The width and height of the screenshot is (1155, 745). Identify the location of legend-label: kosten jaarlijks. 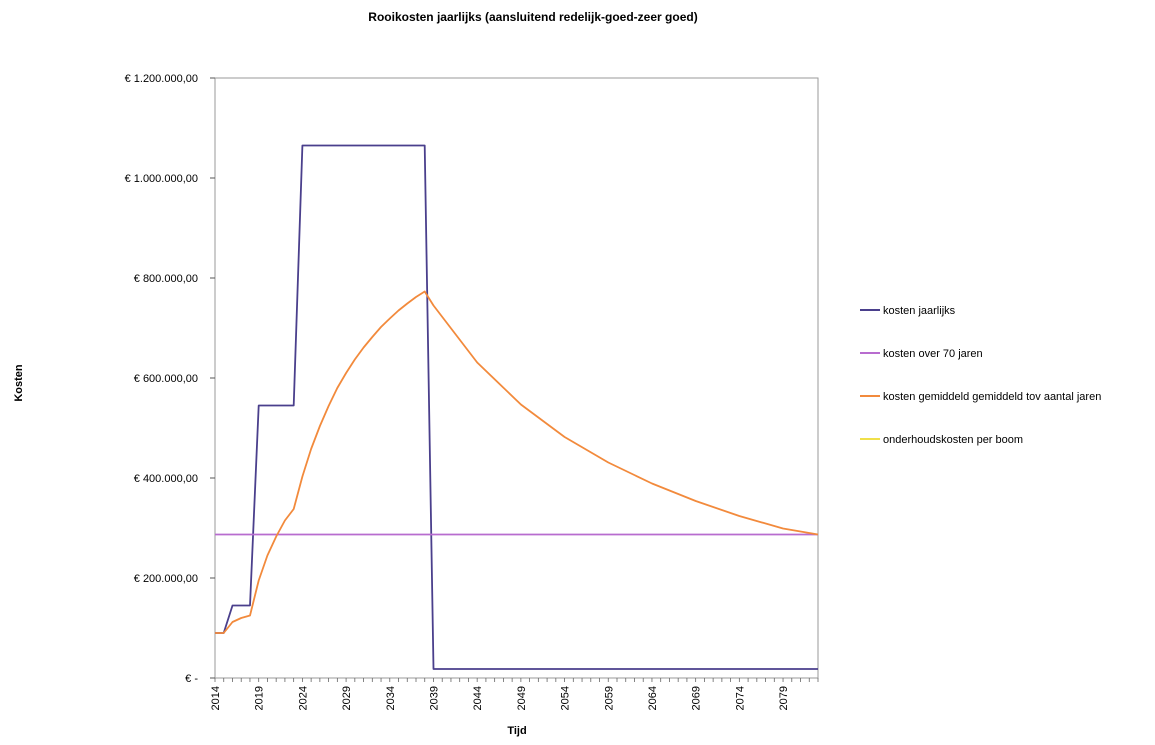
(919, 311).